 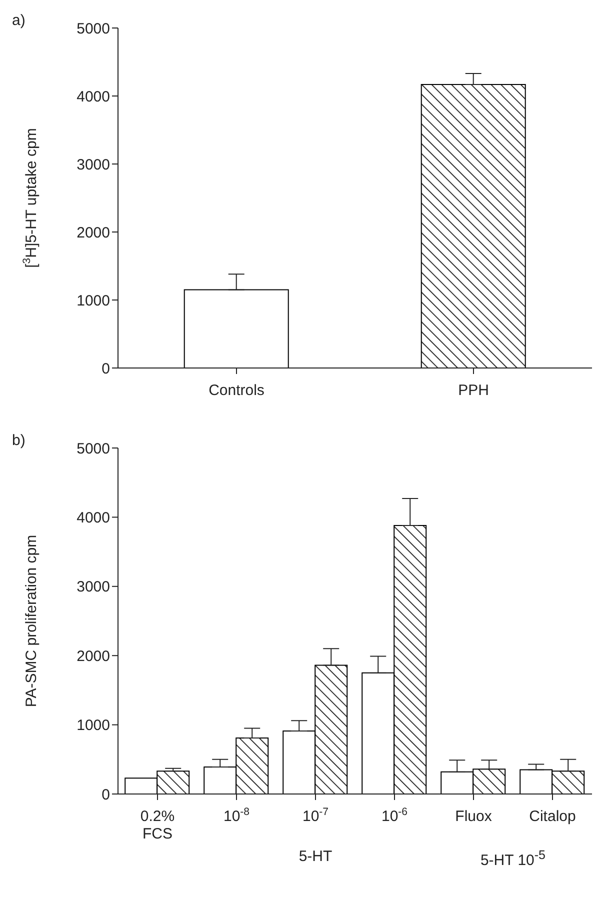 I want to click on x-tick-label: Controls, so click(x=236, y=390).